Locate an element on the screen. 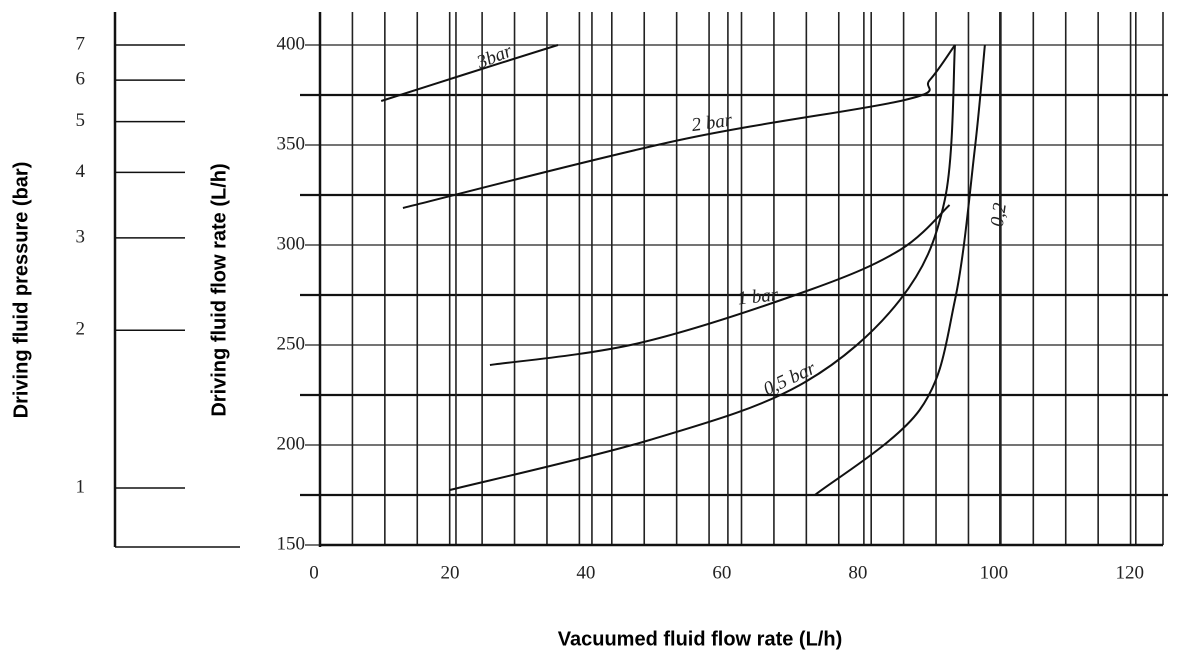  y2-tick-label: 5 is located at coordinates (81, 120).